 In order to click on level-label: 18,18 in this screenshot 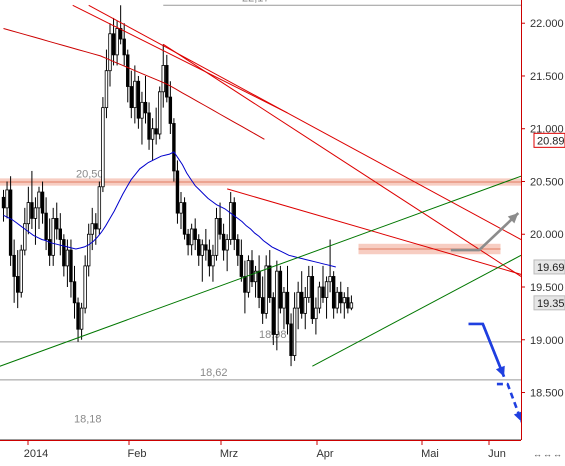, I will do `click(88, 419)`.